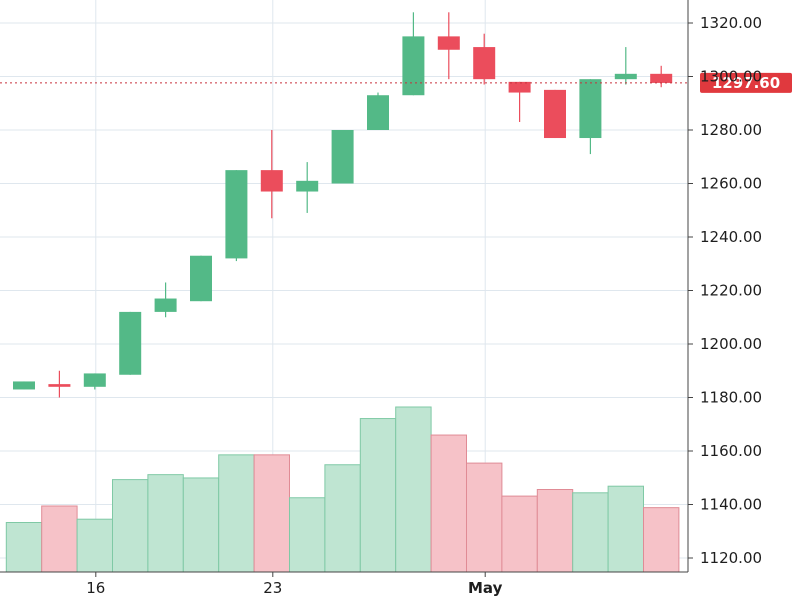 The image size is (800, 600). I want to click on x-tick-label: May, so click(485, 588).